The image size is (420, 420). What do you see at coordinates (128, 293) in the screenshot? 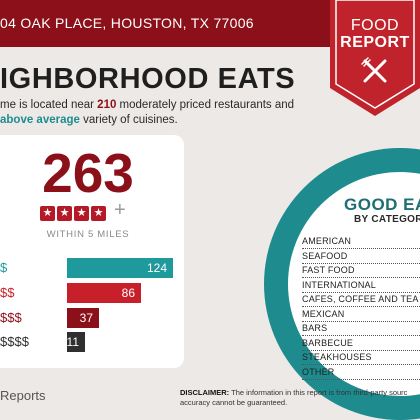
I see `price-tier-value: 86` at bounding box center [128, 293].